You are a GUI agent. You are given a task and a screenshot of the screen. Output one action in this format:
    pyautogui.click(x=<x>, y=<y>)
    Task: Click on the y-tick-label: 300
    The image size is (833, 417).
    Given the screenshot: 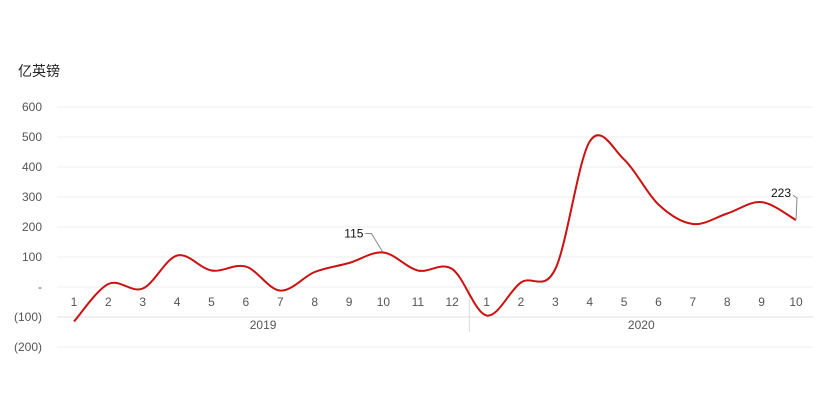 What is the action you would take?
    pyautogui.click(x=32, y=197)
    